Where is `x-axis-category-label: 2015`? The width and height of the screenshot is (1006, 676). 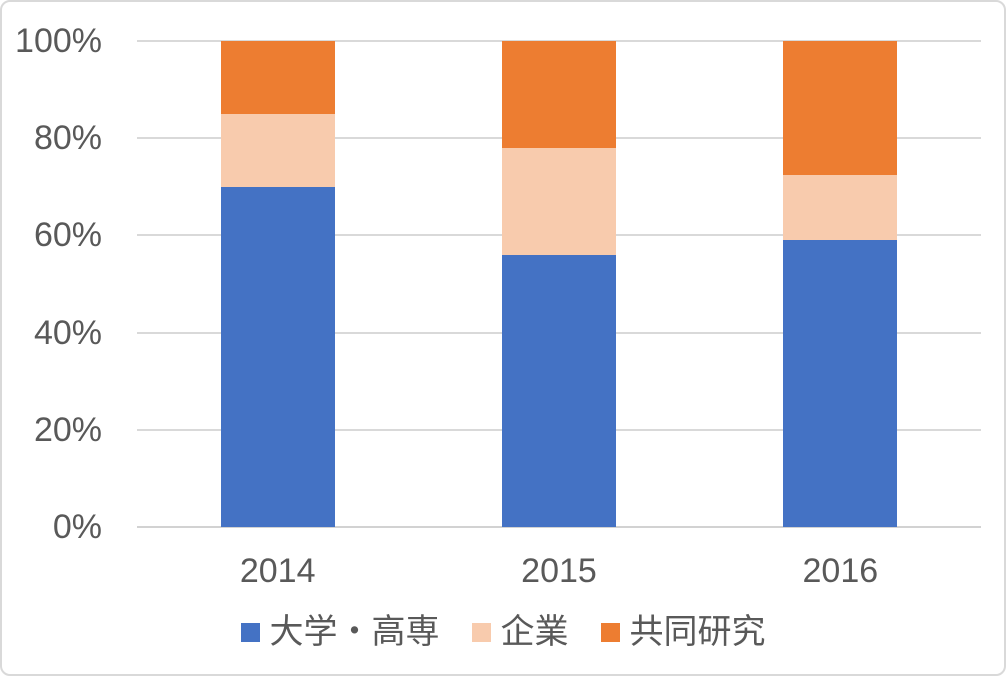 x-axis-category-label: 2015 is located at coordinates (559, 571).